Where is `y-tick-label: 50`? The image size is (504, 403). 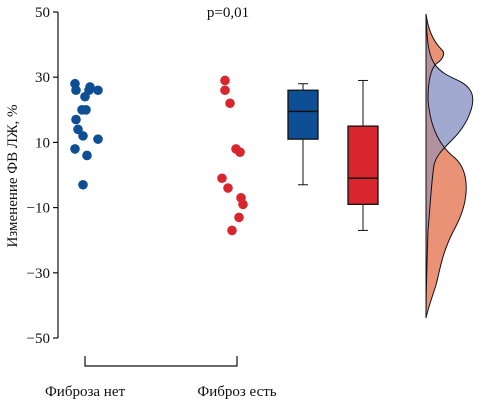 y-tick-label: 50 is located at coordinates (42, 13).